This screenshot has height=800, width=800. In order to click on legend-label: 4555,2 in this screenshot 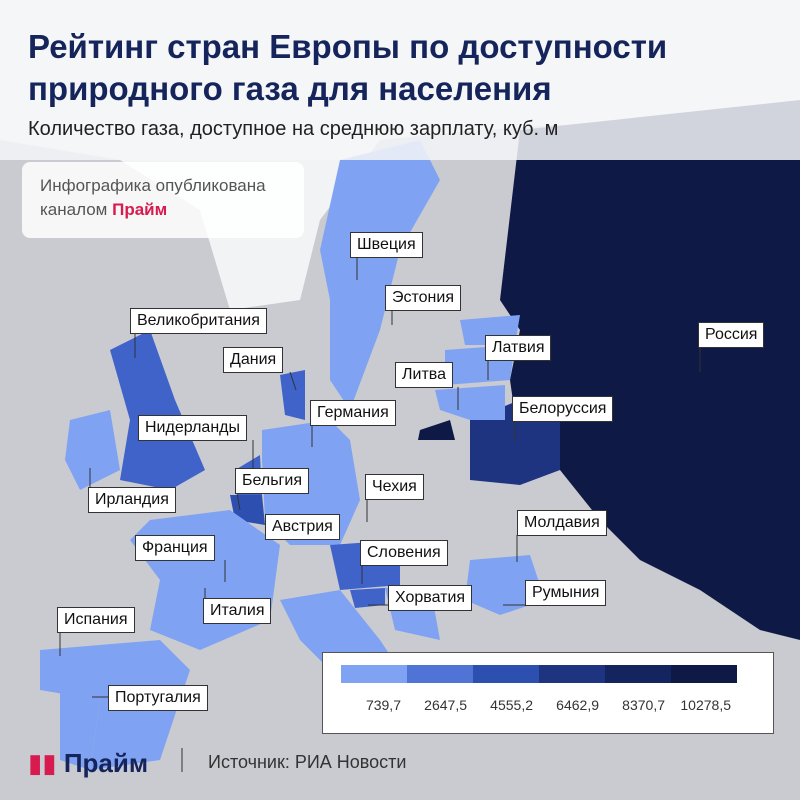, I will do `click(511, 705)`.